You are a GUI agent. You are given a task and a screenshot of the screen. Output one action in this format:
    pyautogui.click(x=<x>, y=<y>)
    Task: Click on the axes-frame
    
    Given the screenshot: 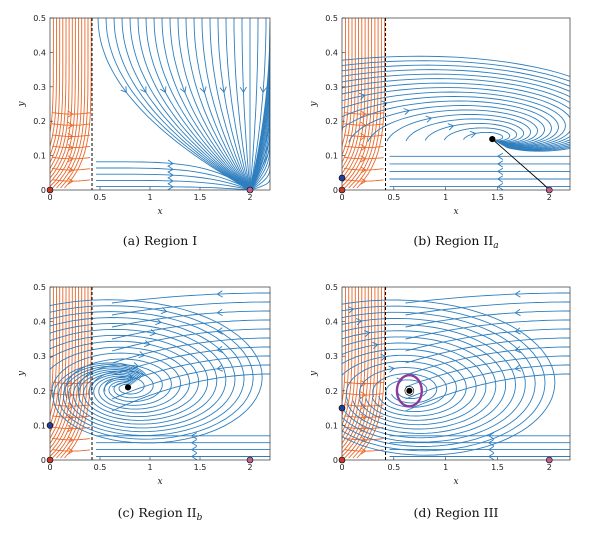 What is the action you would take?
    pyautogui.click(x=456, y=104)
    